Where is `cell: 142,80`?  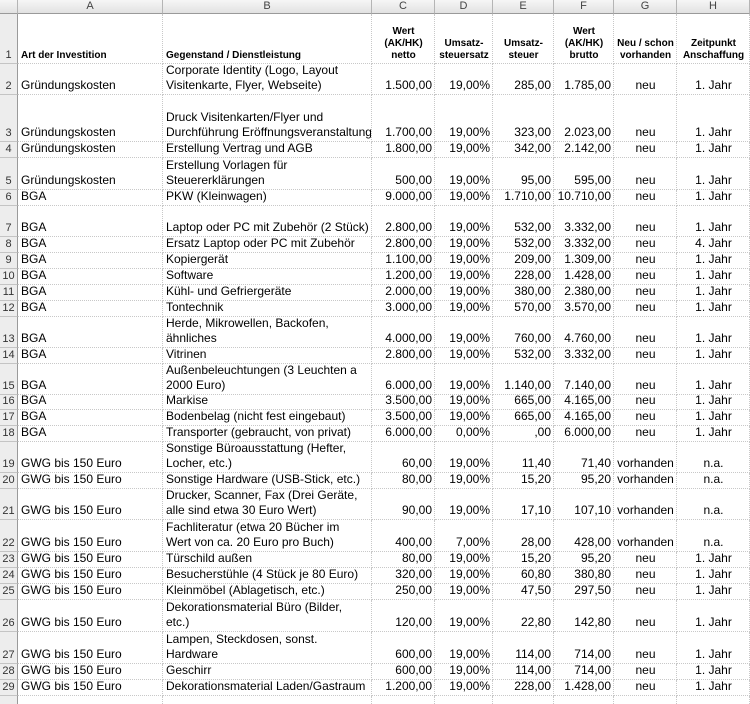 cell: 142,80 is located at coordinates (584, 616).